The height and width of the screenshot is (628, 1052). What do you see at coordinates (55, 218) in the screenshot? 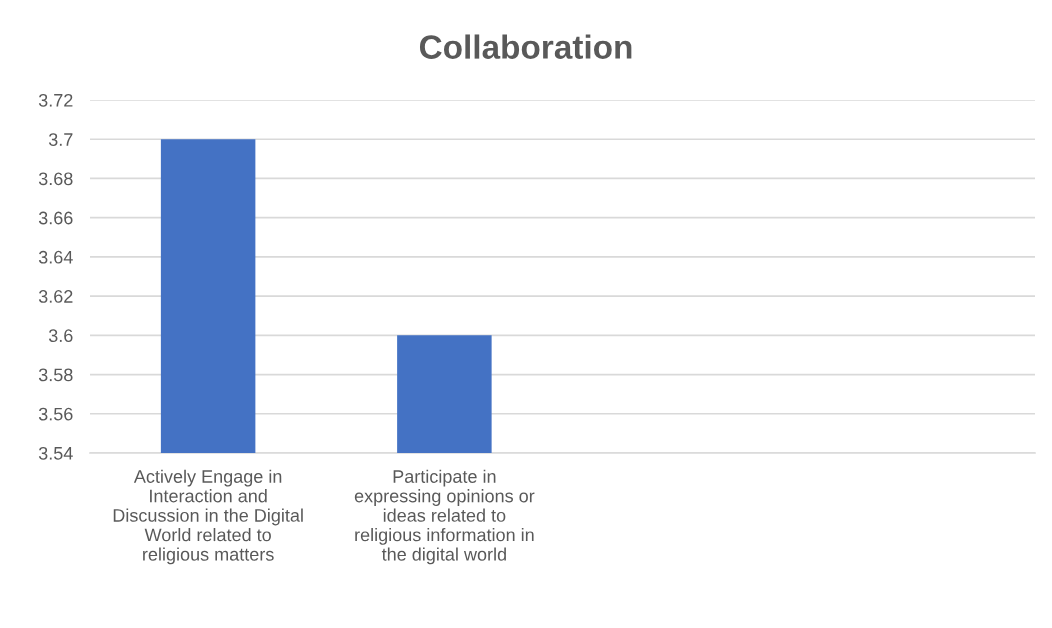
I see `y-tick-label: 3.66` at bounding box center [55, 218].